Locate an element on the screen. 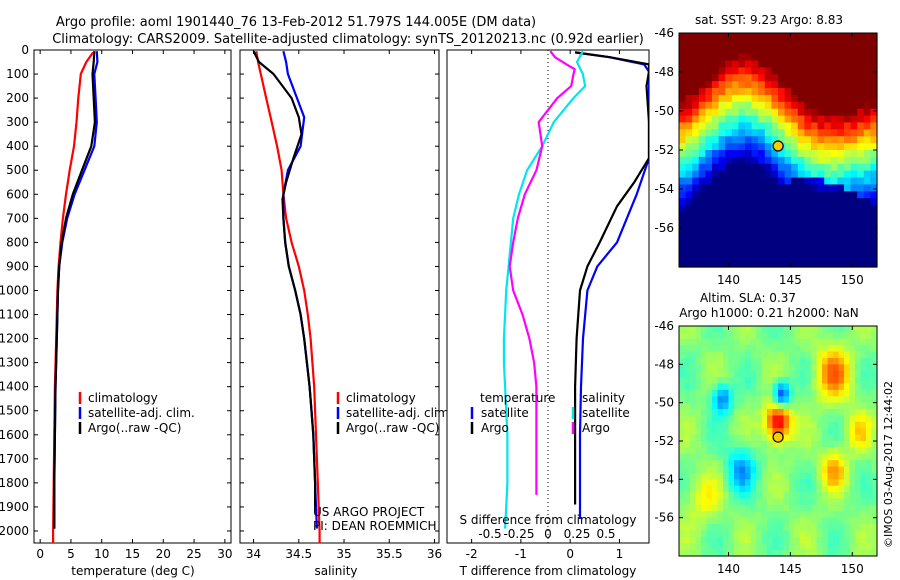 The image size is (900, 580). s-tick-label: 0.5 is located at coordinates (605, 534).